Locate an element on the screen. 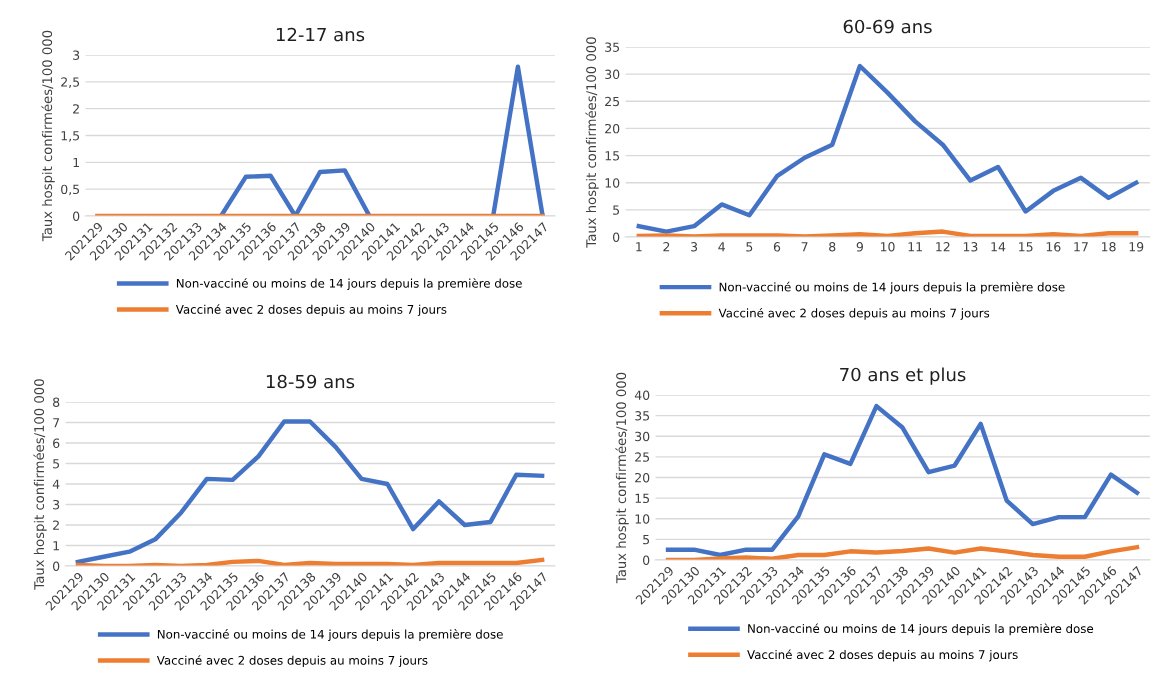 This screenshot has height=679, width=1159. y-tick-label: 1,5 is located at coordinates (70, 136).